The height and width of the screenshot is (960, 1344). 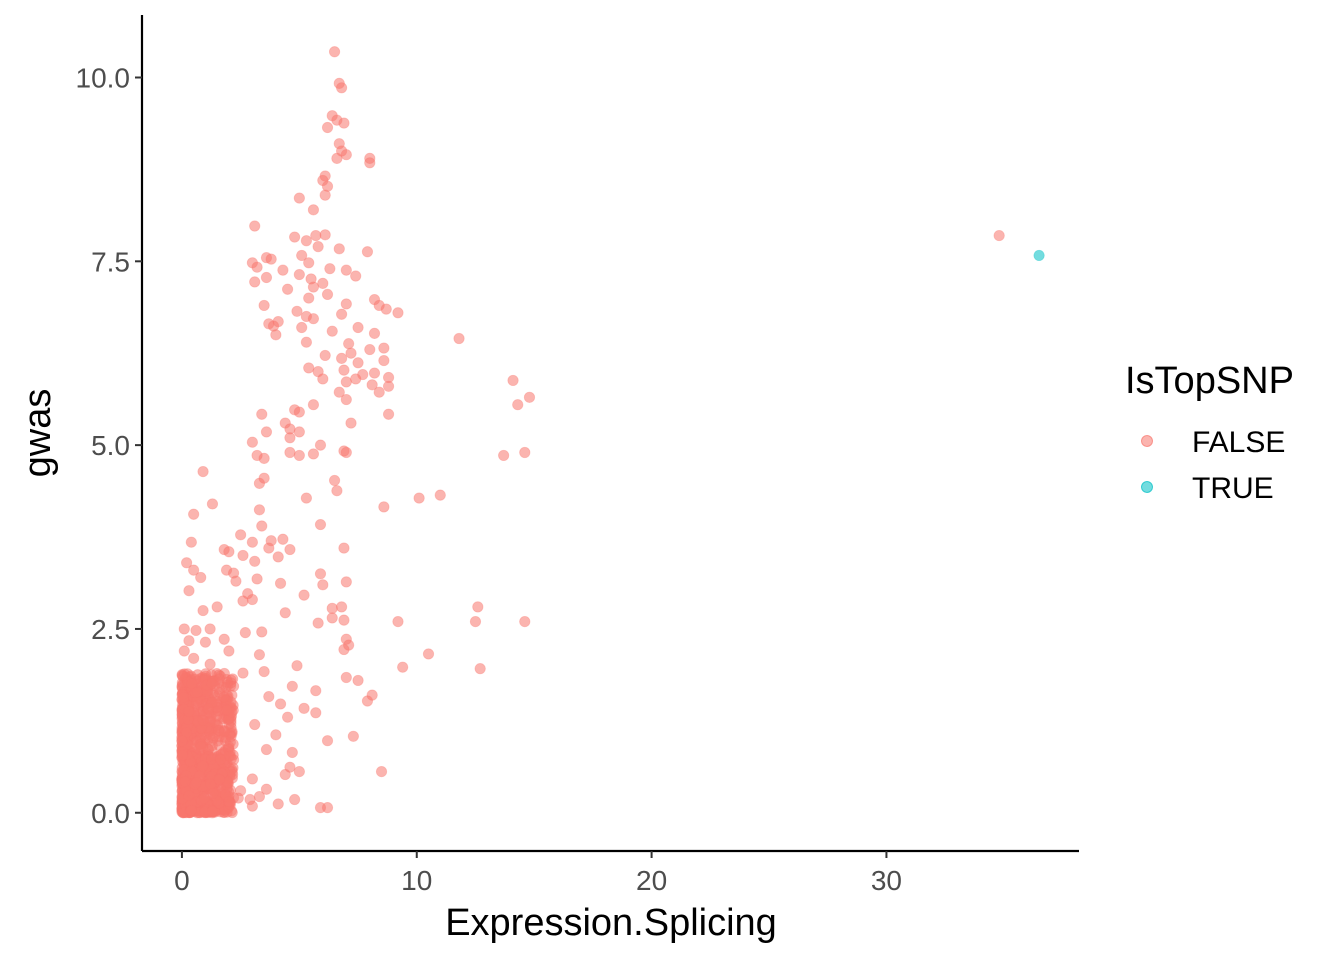 What do you see at coordinates (1039, 255) in the screenshot?
I see `data-point-true` at bounding box center [1039, 255].